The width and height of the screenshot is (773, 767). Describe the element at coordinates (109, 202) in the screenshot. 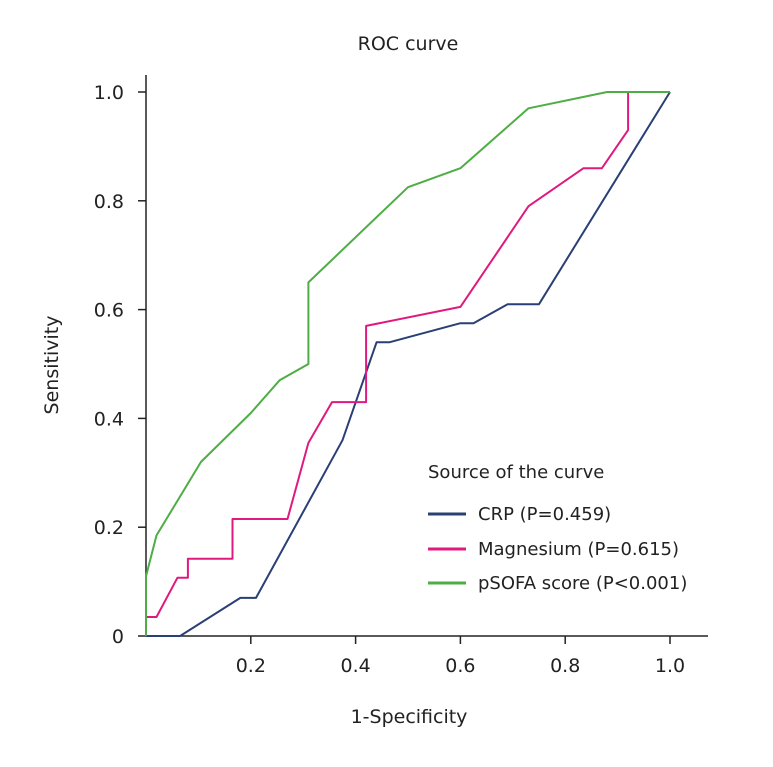

I see `y-tick-label: 0.8` at that location.